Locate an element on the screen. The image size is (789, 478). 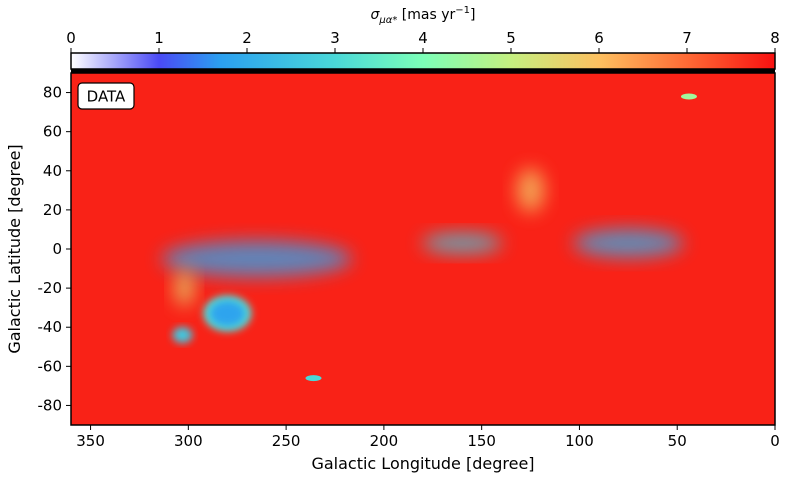
colorbar-title-exponent: −1 is located at coordinates (462, 10).